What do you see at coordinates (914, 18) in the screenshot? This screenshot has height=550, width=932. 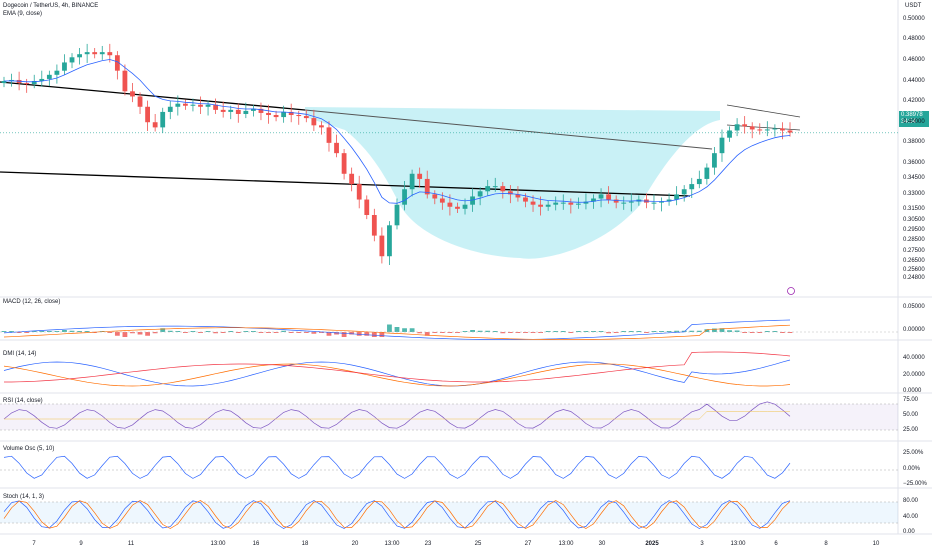 I see `price-tick-label: 0.50000` at bounding box center [914, 18].